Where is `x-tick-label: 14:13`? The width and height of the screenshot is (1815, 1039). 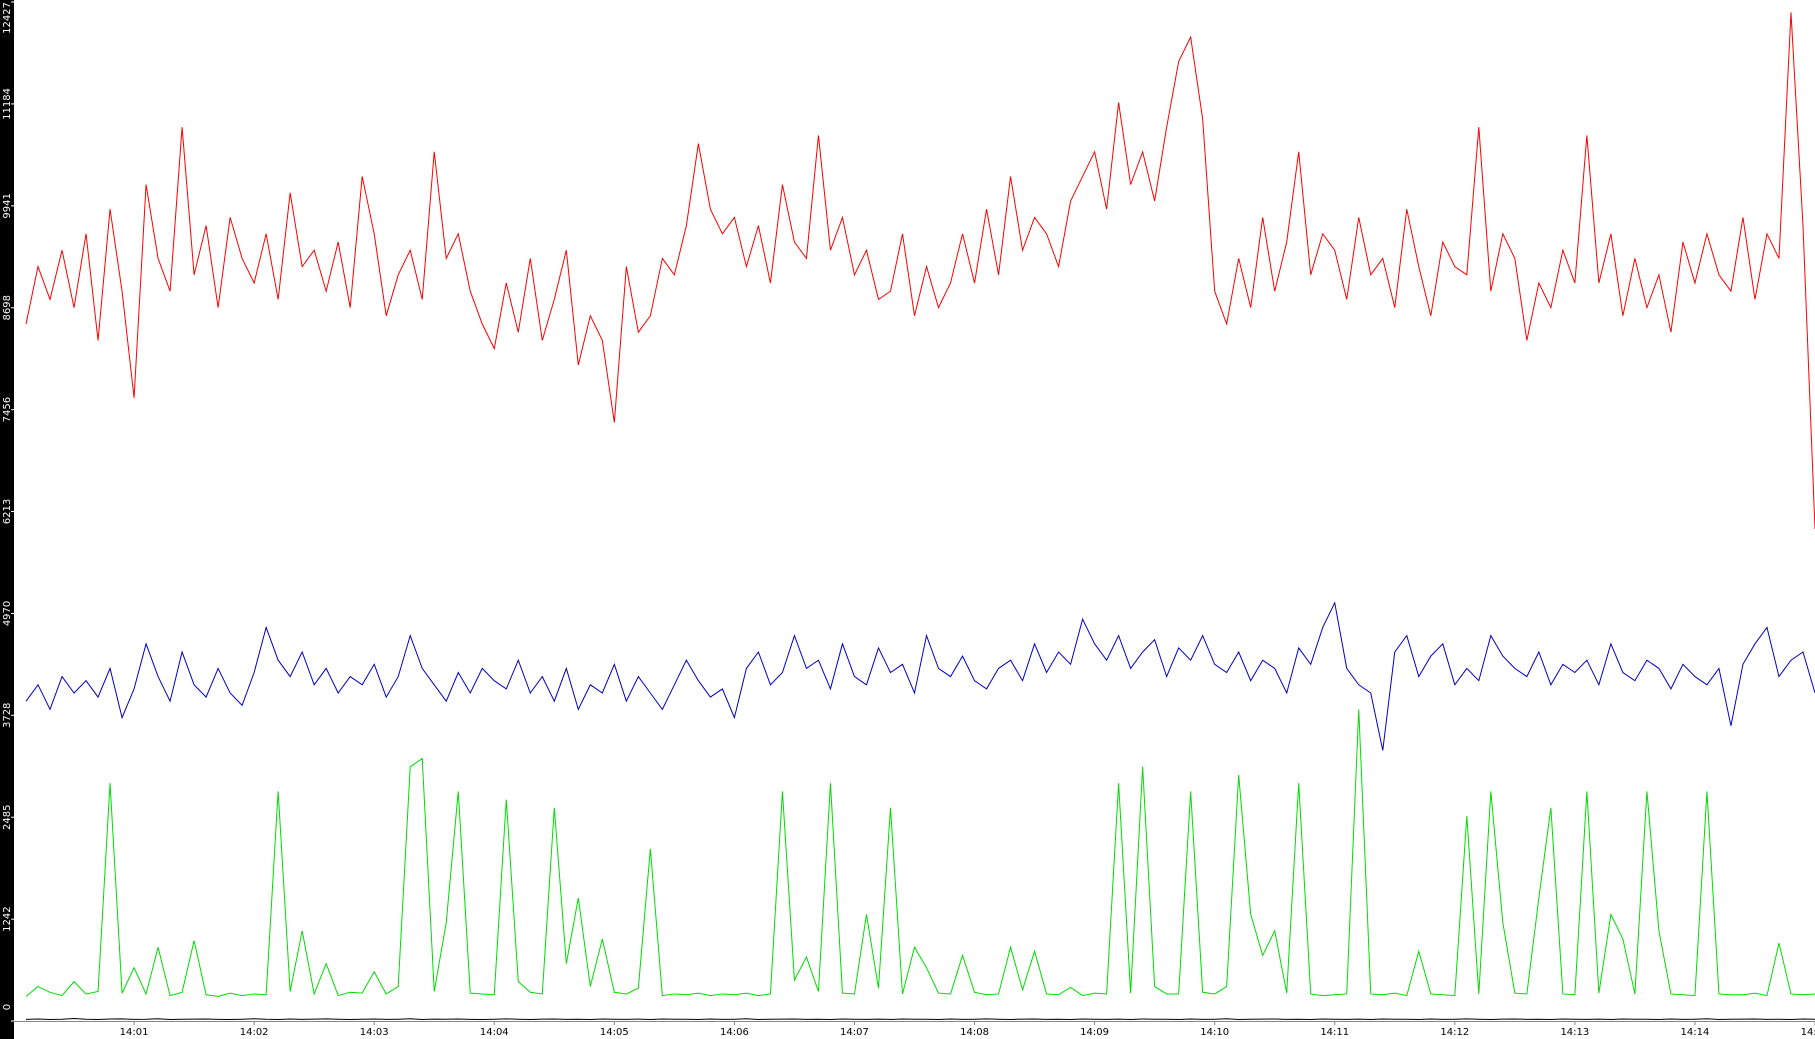
x-tick-label: 14:13 is located at coordinates (1574, 1032).